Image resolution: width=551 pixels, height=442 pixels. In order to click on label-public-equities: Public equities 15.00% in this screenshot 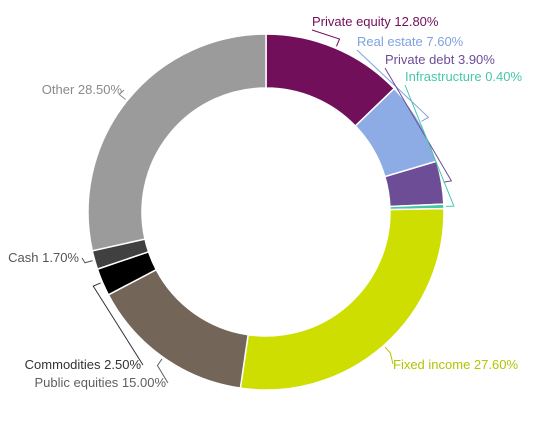, I will do `click(100, 382)`.